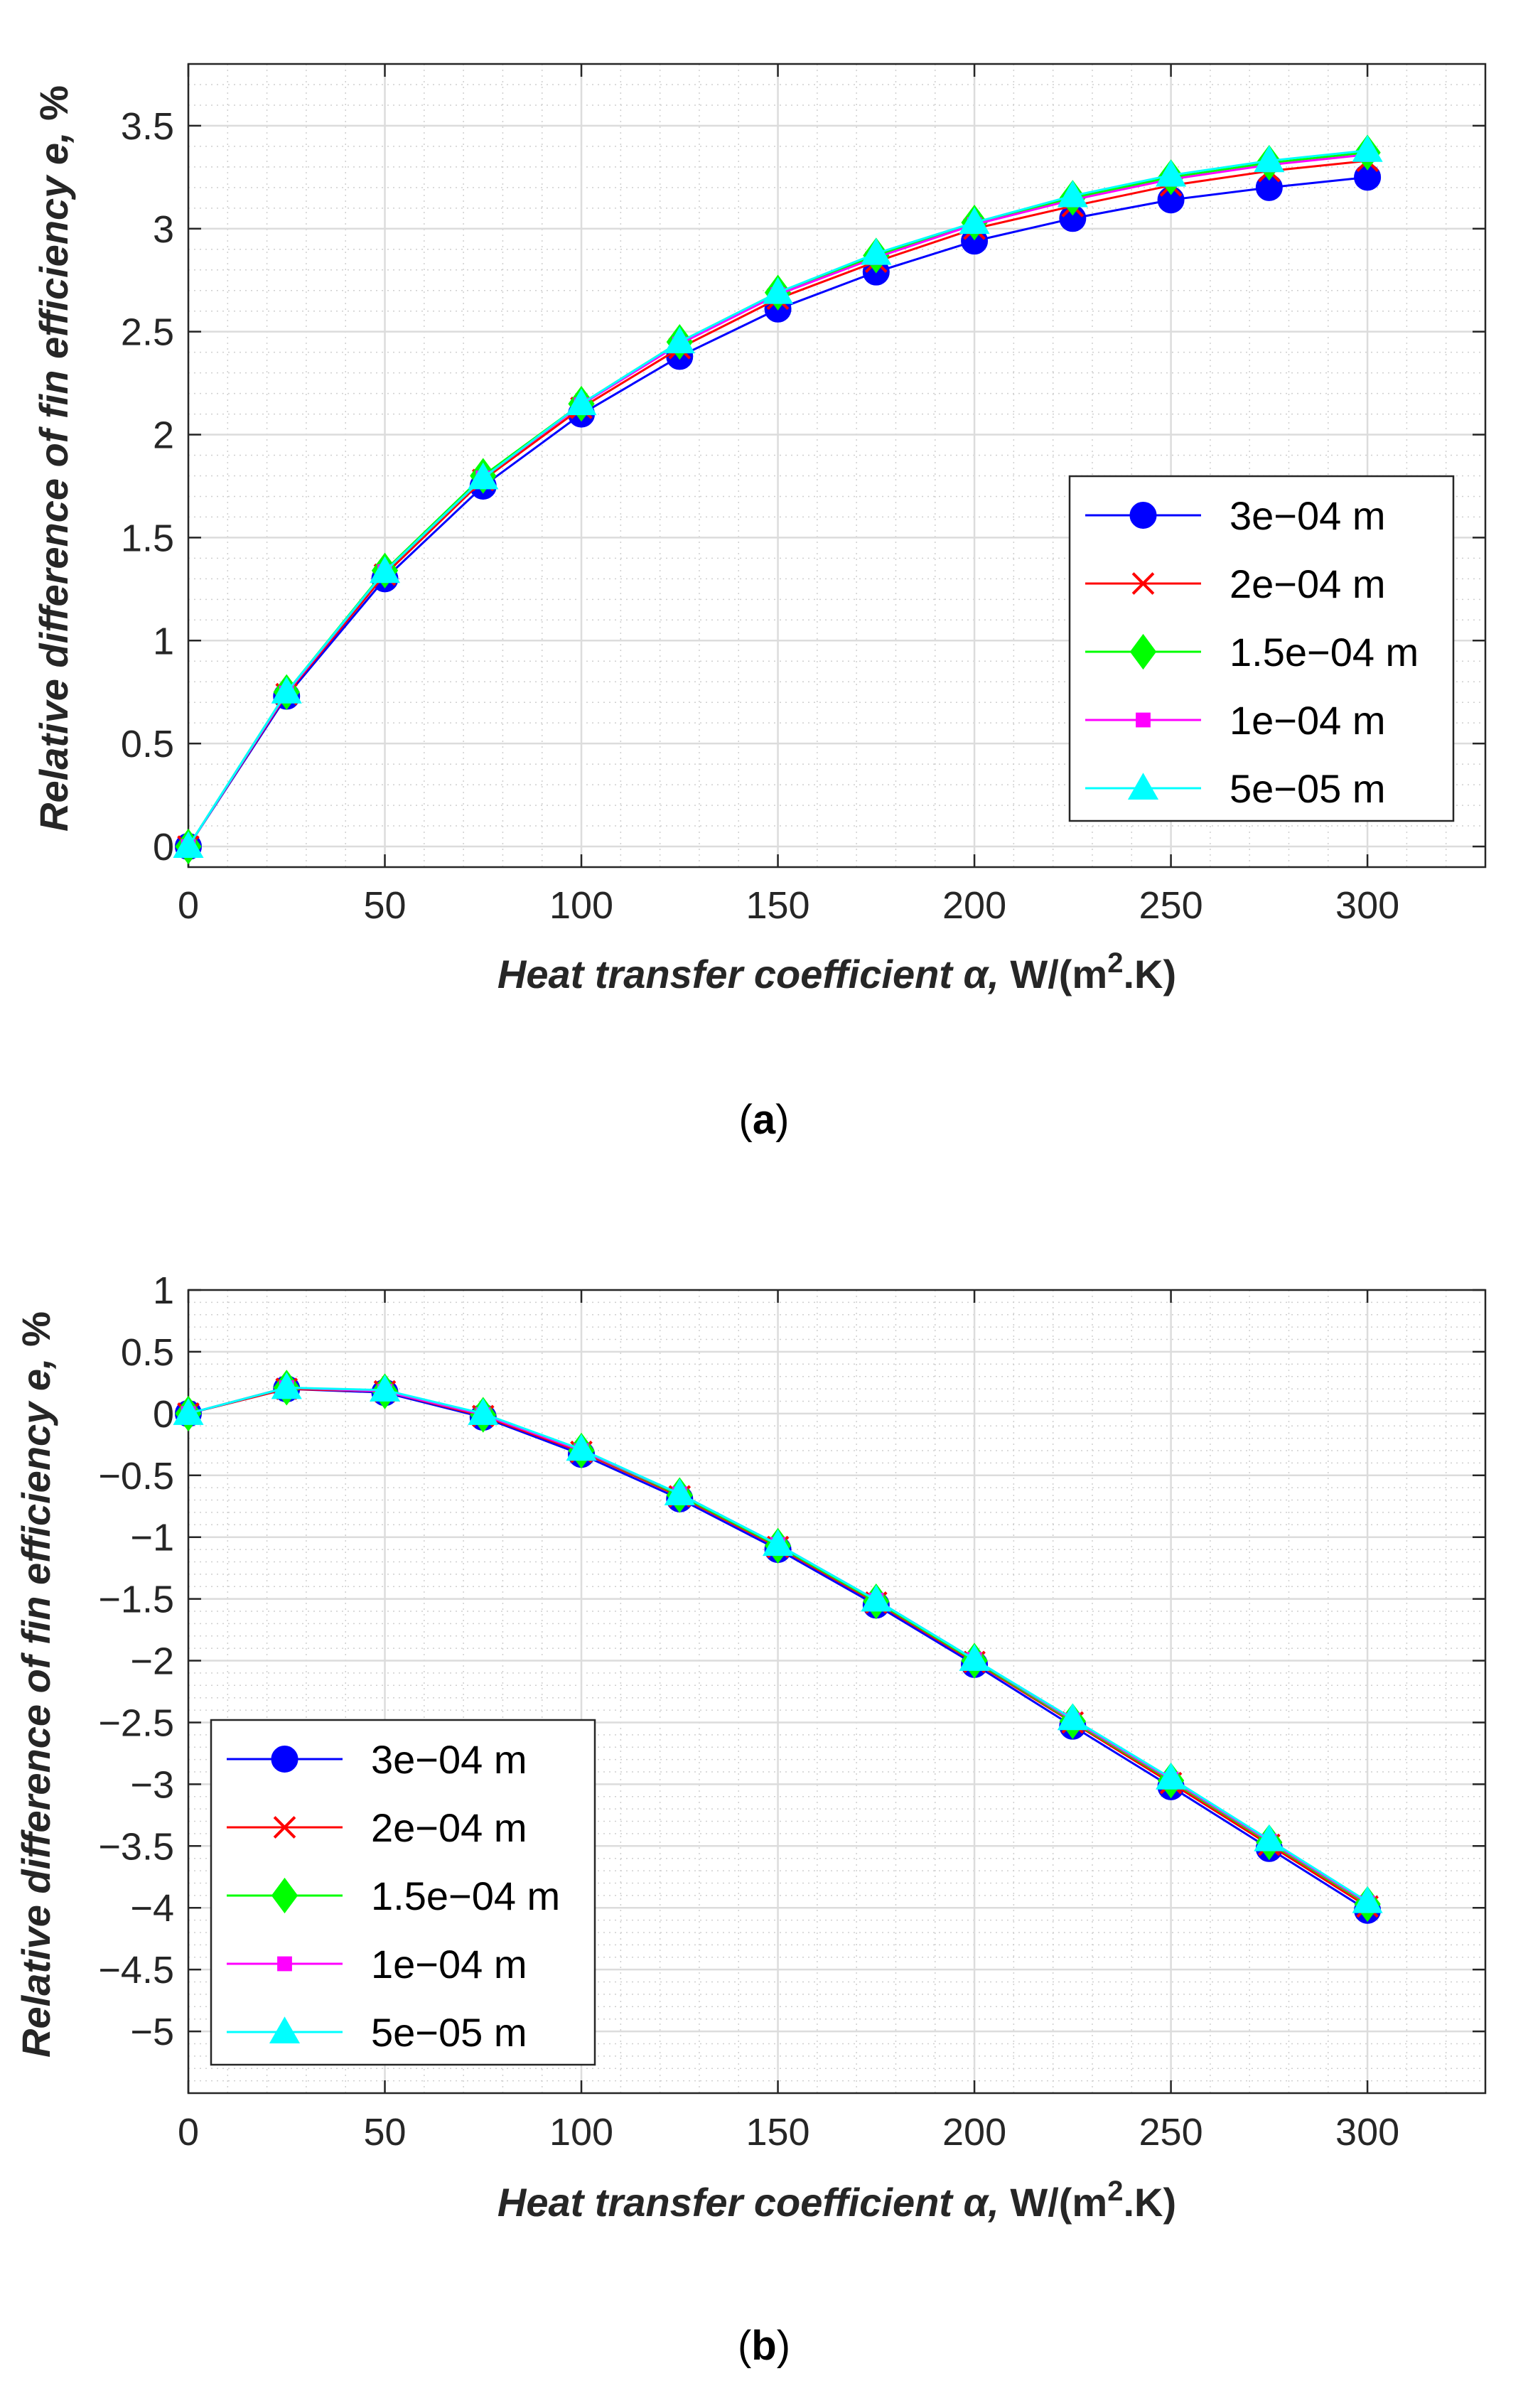 Image resolution: width=1528 pixels, height=2408 pixels. What do you see at coordinates (152, 1538) in the screenshot?
I see `y-tick-label: −1` at bounding box center [152, 1538].